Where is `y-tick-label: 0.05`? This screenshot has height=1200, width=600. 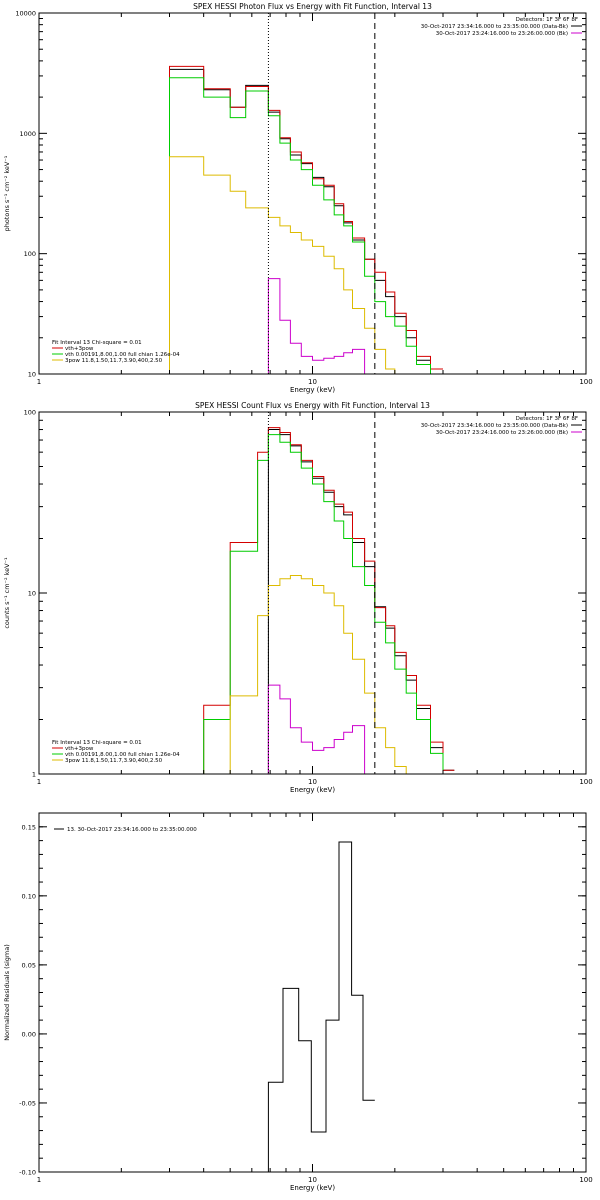
y-tick-label: 0.05 is located at coordinates (29, 965).